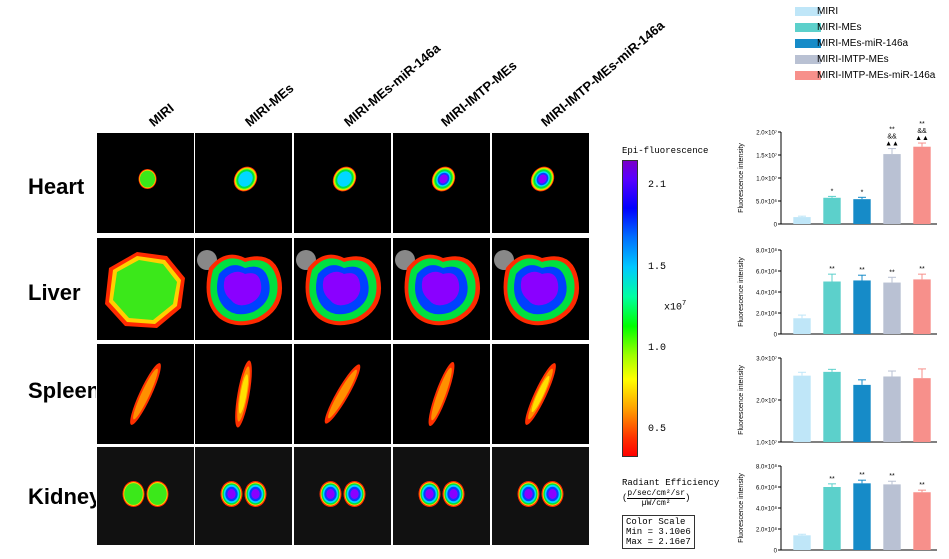  I want to click on row-label-spleen: Spleen, so click(64, 390).